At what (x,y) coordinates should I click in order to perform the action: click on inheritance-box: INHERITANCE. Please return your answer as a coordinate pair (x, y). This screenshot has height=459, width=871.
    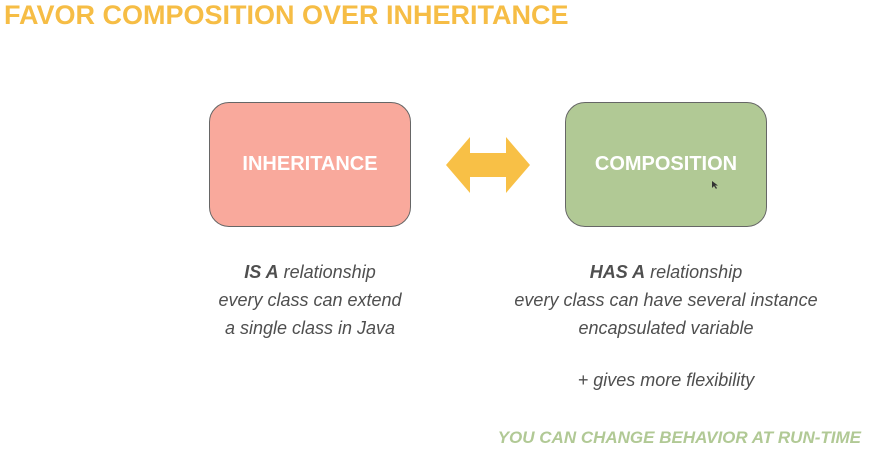
    Looking at the image, I should click on (310, 164).